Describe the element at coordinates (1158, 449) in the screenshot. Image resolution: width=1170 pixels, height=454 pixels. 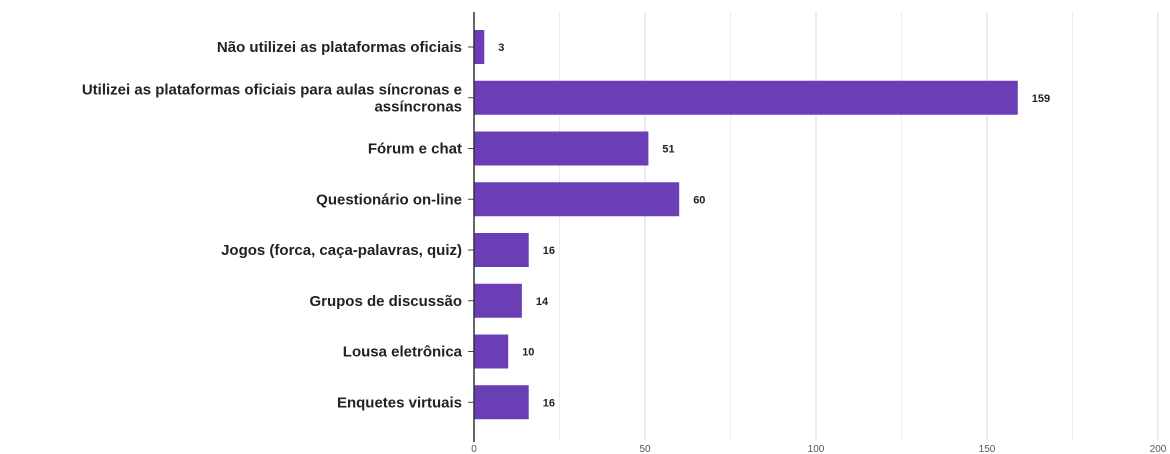
I see `x-tick-label: 200` at that location.